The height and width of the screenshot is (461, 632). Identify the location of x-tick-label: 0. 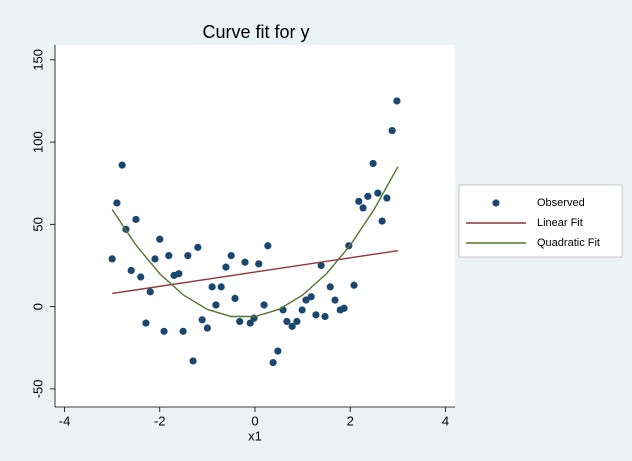
(254, 420).